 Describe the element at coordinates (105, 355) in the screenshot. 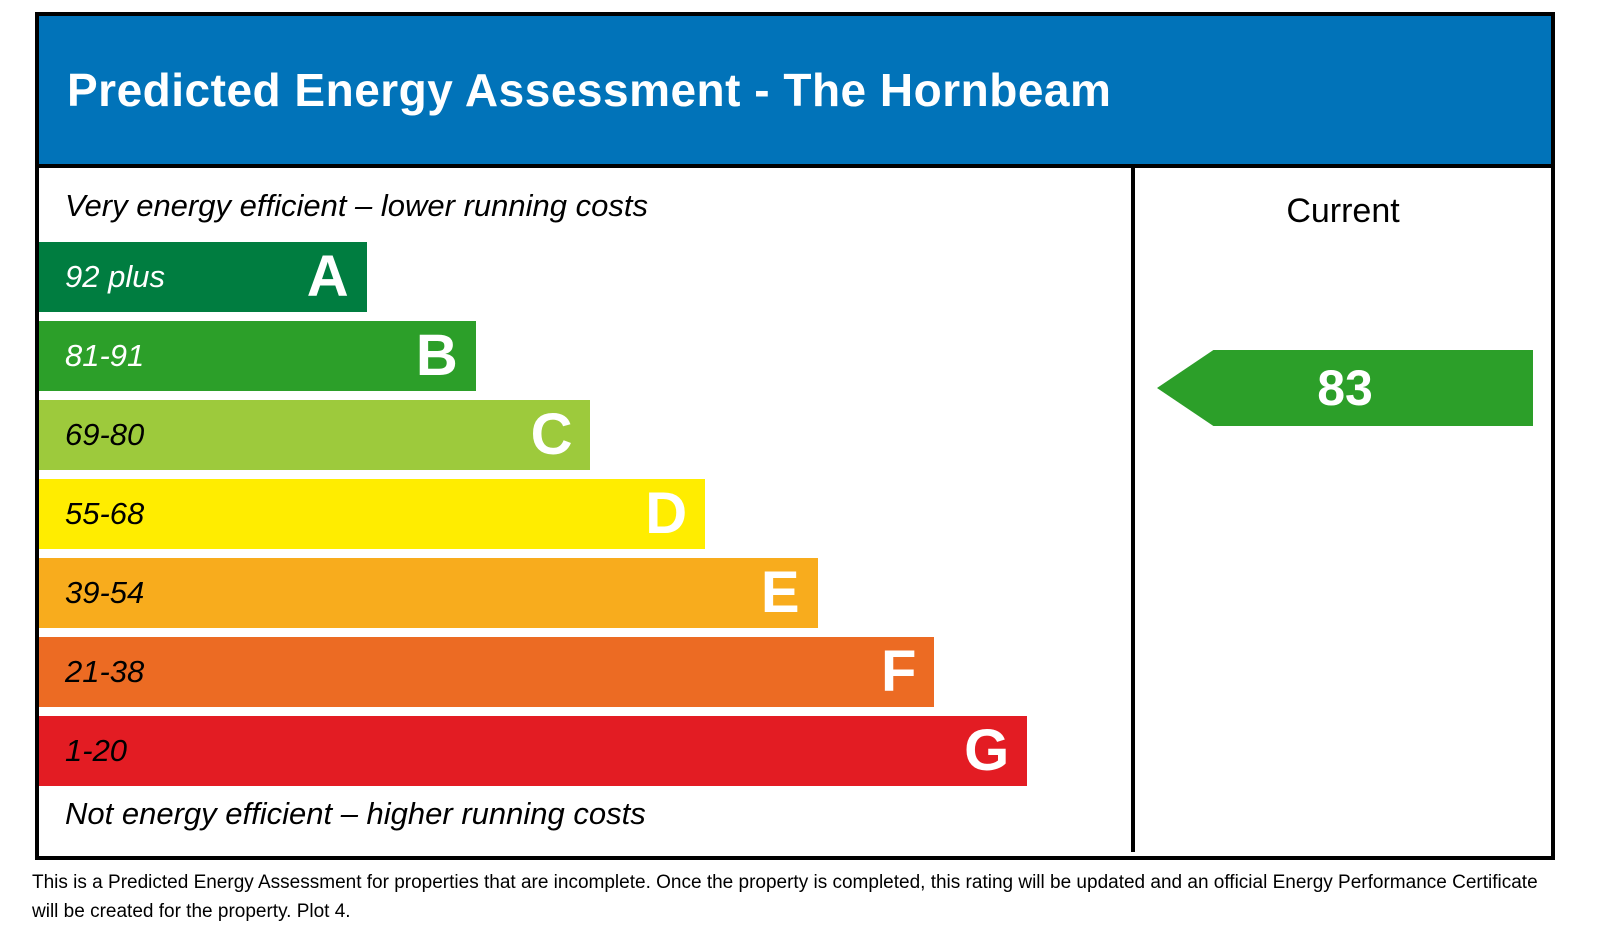

I see `band-range-label: 81-91` at that location.